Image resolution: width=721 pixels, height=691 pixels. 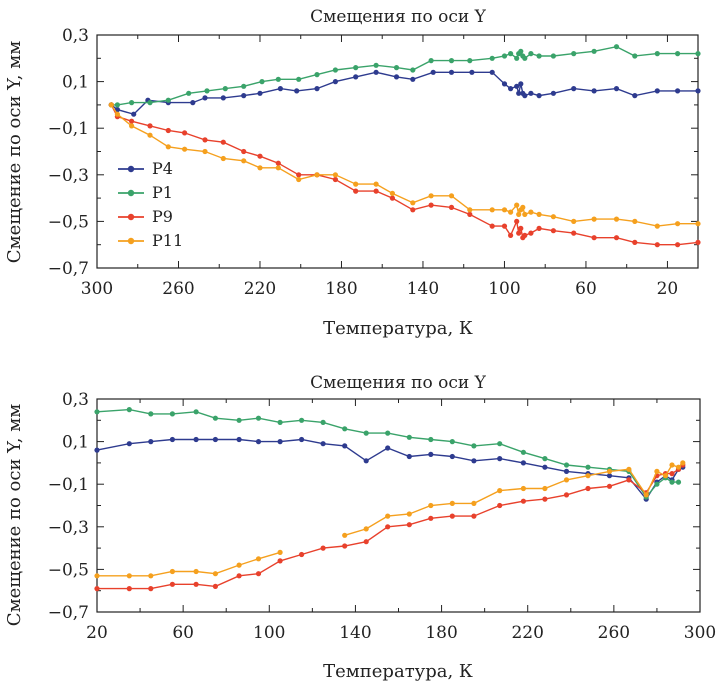 I want to click on top-xtick-label: 20, so click(x=668, y=289).